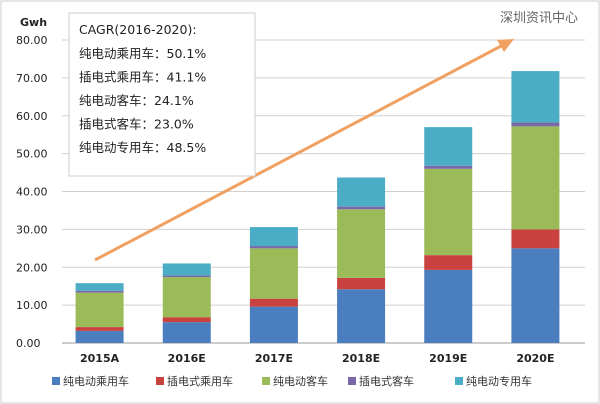  What do you see at coordinates (187, 358) in the screenshot?
I see `x-tick-label: 2016E` at bounding box center [187, 358].